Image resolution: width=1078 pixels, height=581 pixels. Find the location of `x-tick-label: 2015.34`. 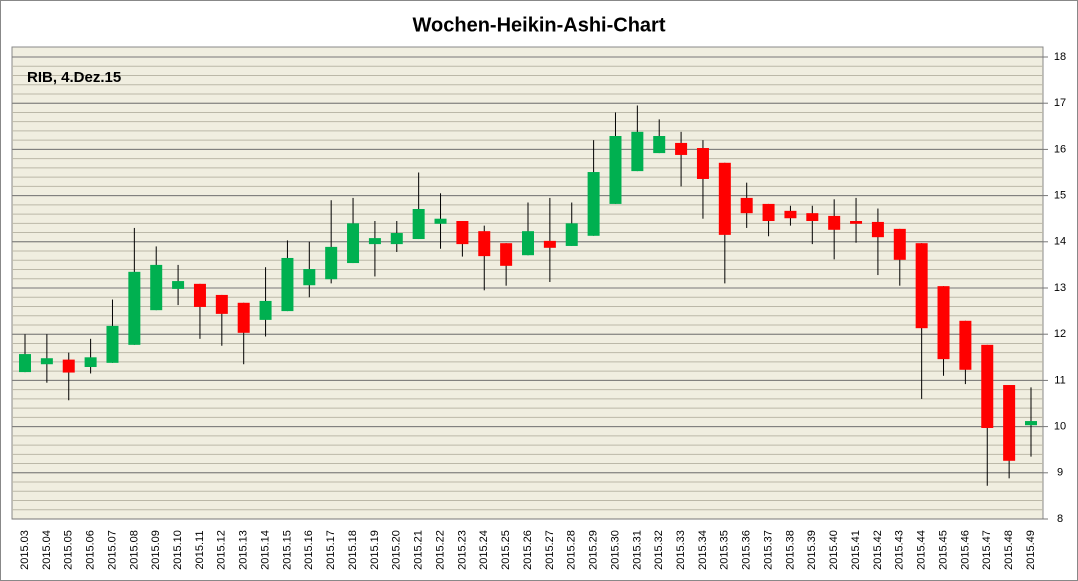

x-tick-label: 2015.34 is located at coordinates (703, 550).